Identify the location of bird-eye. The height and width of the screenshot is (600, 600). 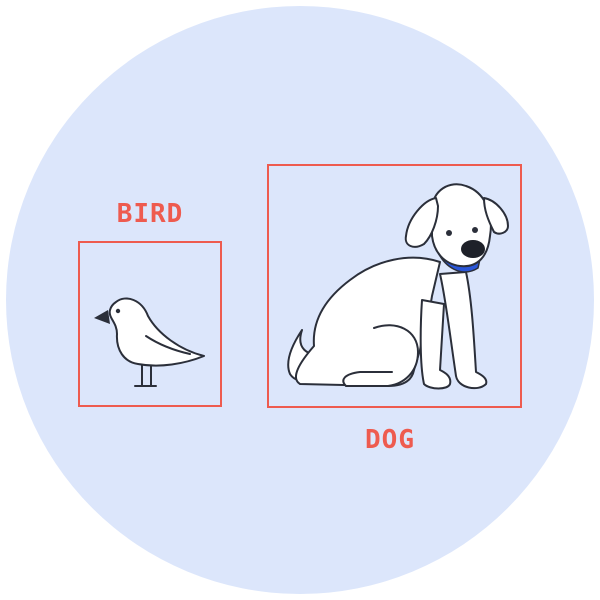
(118, 311).